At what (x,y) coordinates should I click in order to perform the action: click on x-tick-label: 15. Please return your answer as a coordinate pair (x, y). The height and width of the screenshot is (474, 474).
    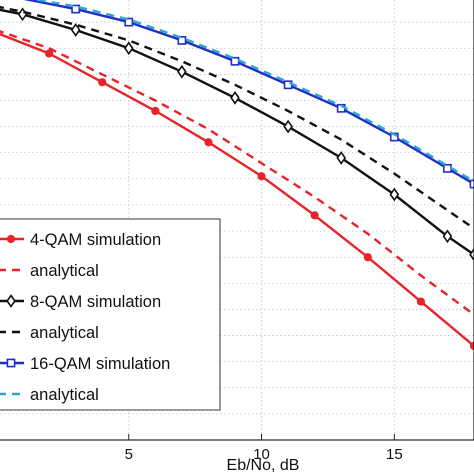
    Looking at the image, I should click on (394, 454).